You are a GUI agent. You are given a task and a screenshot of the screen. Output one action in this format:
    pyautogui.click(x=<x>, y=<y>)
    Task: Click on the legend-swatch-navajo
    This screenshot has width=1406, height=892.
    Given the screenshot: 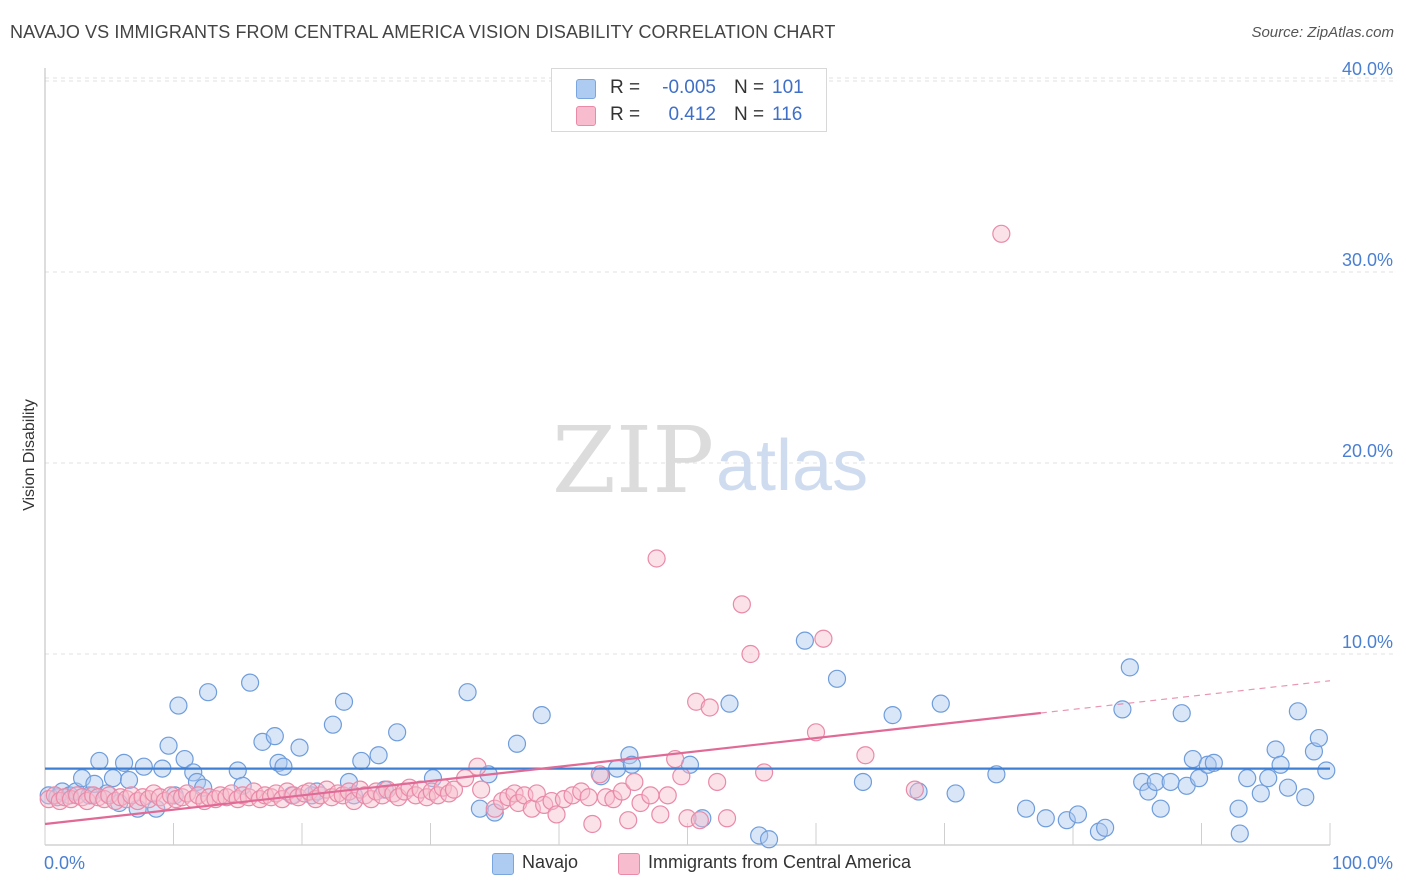 What is the action you would take?
    pyautogui.click(x=503, y=864)
    